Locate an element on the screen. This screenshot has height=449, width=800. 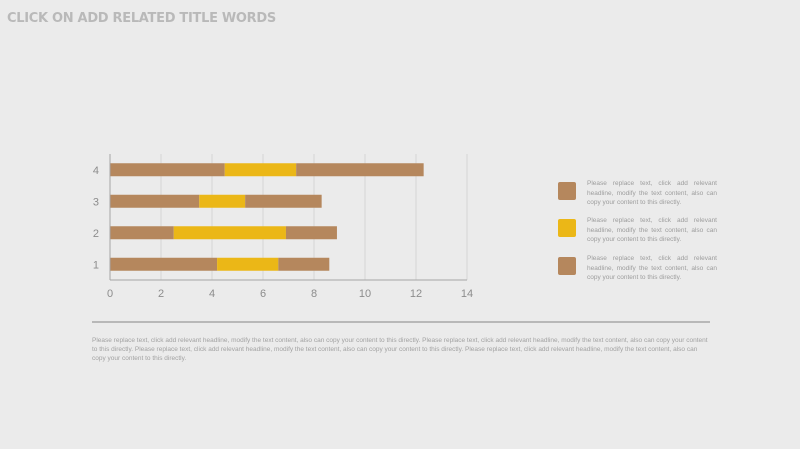
divider is located at coordinates (401, 322).